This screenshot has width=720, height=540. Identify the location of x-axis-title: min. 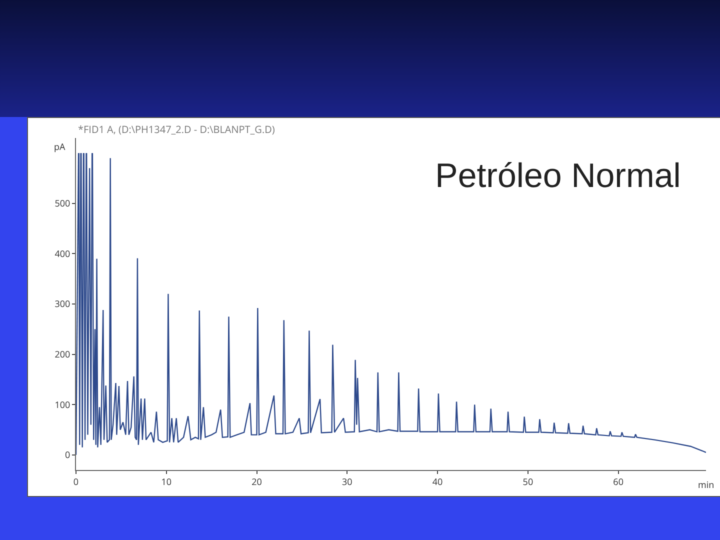
(706, 484).